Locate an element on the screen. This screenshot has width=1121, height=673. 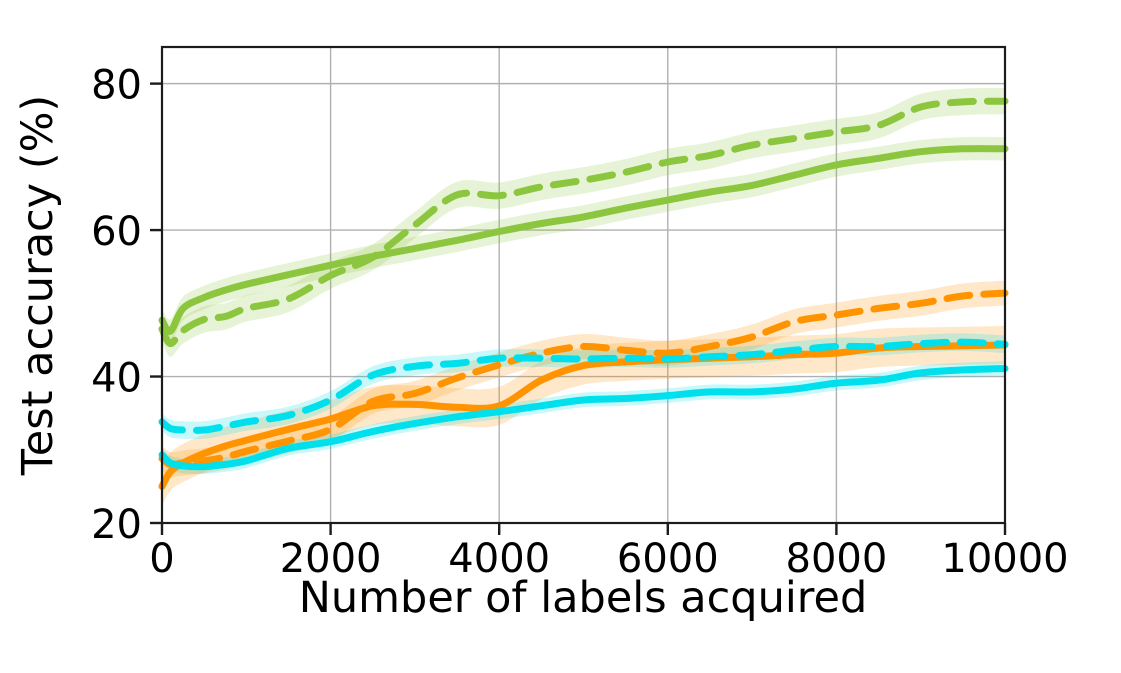
tick-label-x-2000: 2000 is located at coordinates (331, 559).